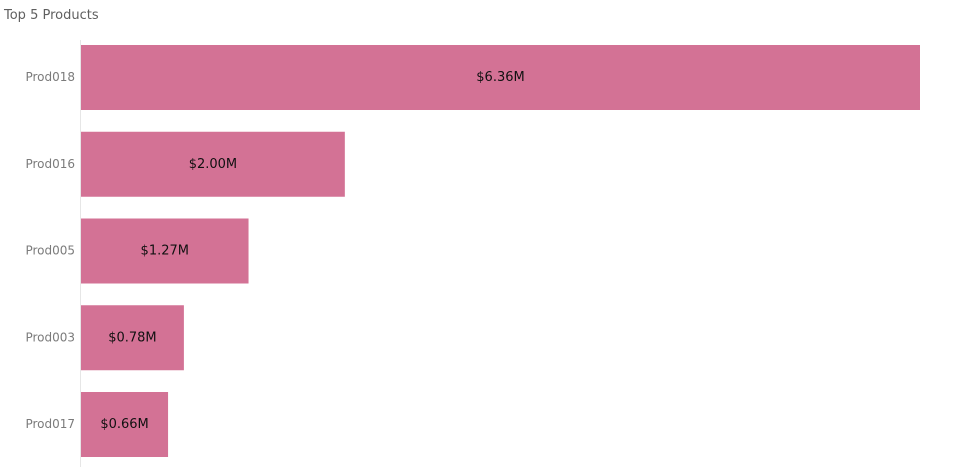 Image resolution: width=962 pixels, height=467 pixels. What do you see at coordinates (50, 424) in the screenshot?
I see `y-tick-label: Prod017` at bounding box center [50, 424].